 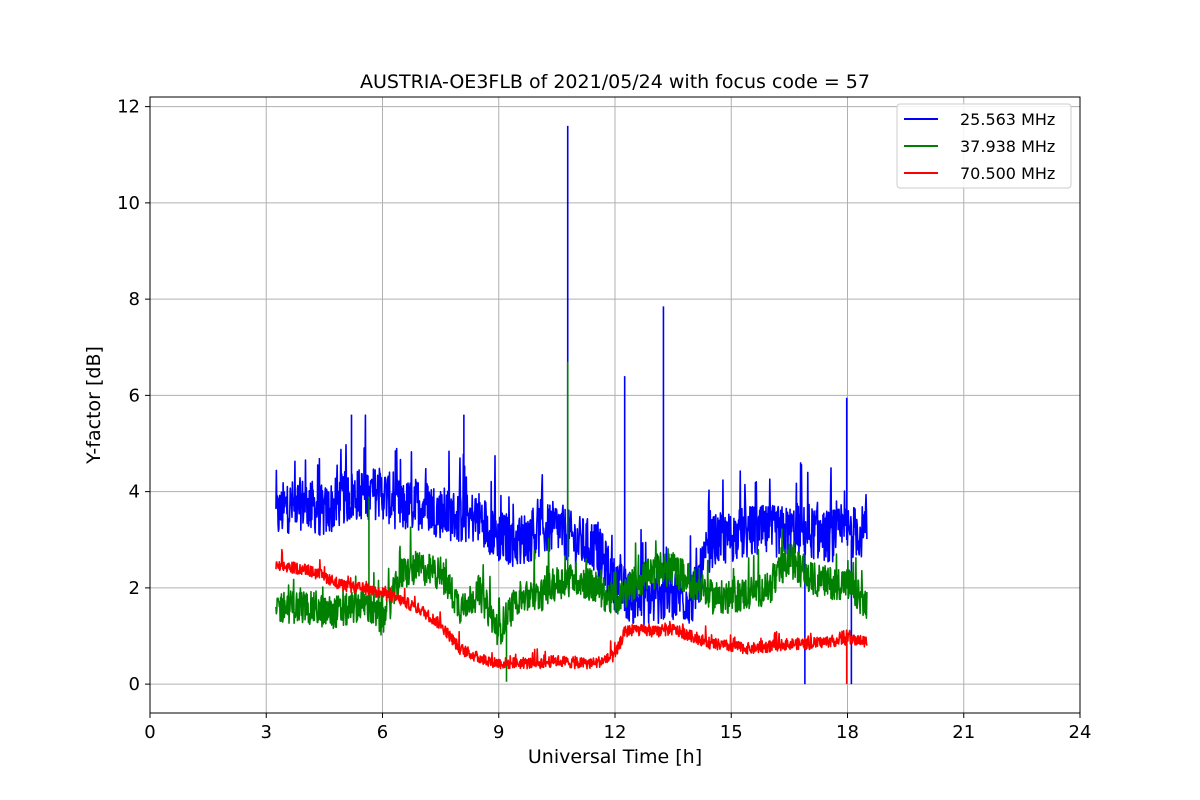 What do you see at coordinates (1007, 119) in the screenshot?
I see `legend-label: 25.563 MHz` at bounding box center [1007, 119].